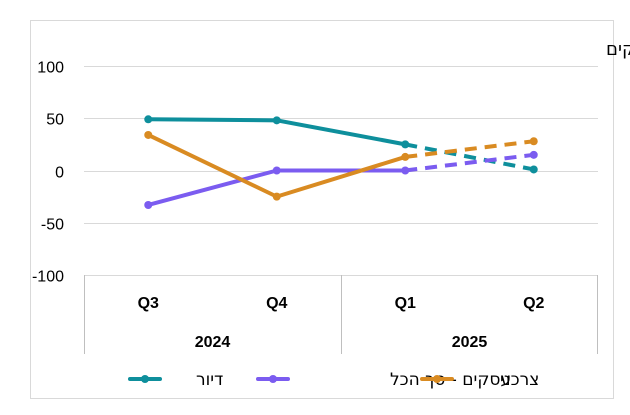 This screenshot has height=415, width=630. Describe the element at coordinates (213, 342) in the screenshot. I see `year-label: 2024` at that location.